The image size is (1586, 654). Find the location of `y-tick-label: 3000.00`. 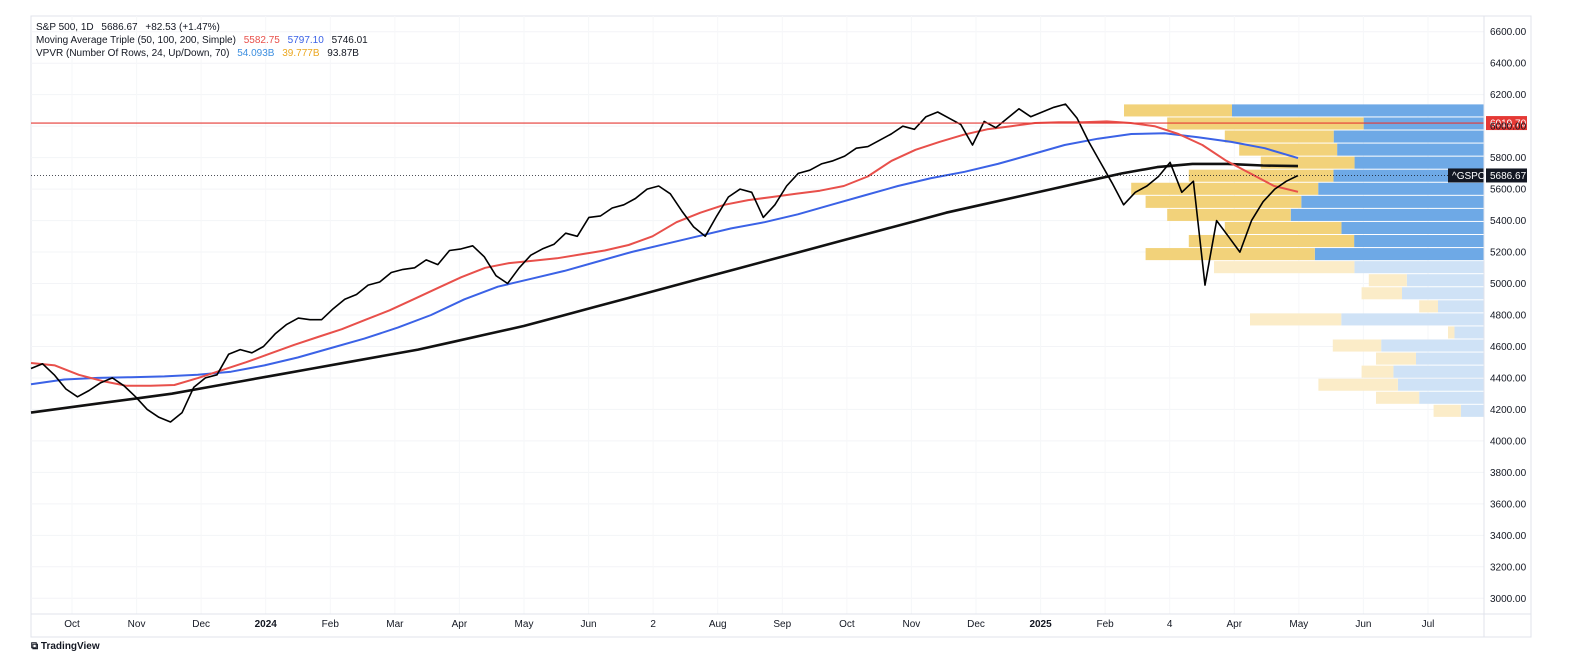

y-tick-label: 3000.00 is located at coordinates (1508, 599).